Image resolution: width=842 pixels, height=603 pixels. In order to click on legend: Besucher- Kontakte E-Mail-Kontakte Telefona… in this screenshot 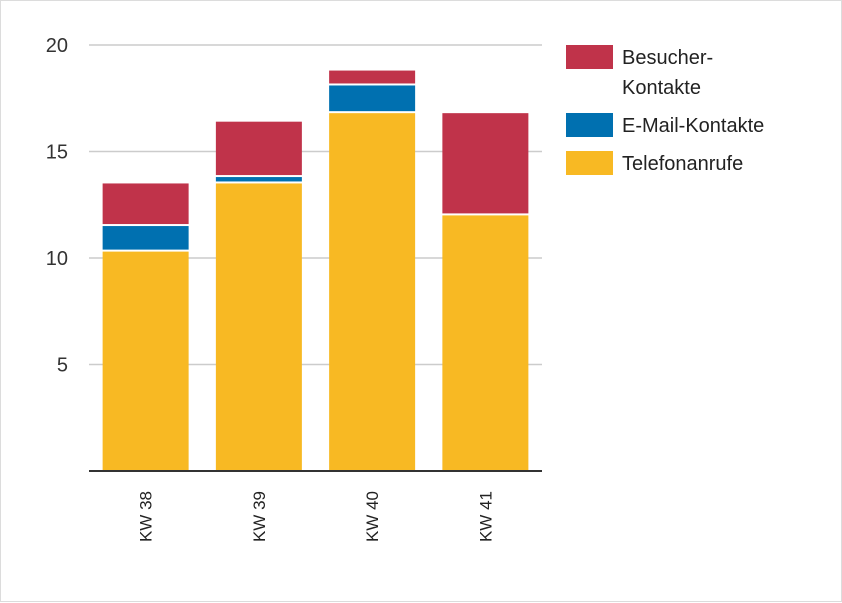, I will do `click(665, 110)`.